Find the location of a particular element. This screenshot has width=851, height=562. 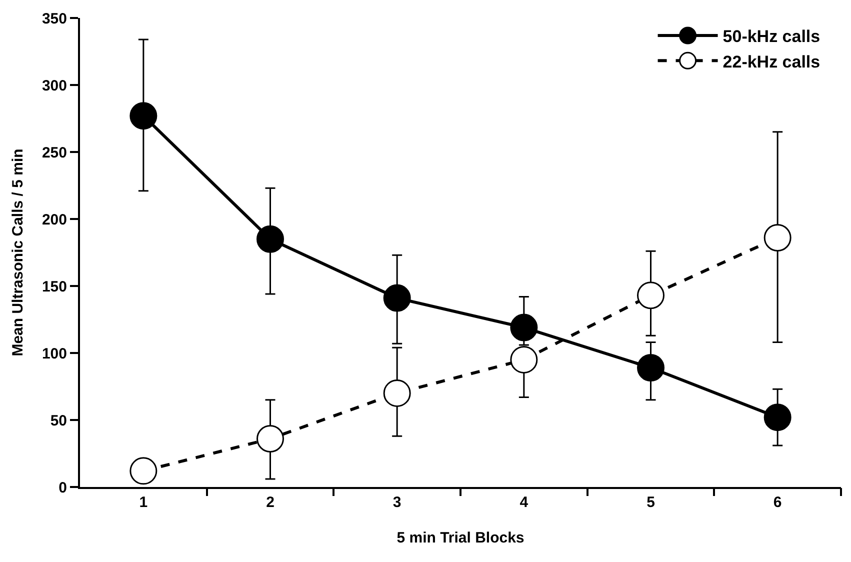

y-tick-label: 350 is located at coordinates (54, 19).